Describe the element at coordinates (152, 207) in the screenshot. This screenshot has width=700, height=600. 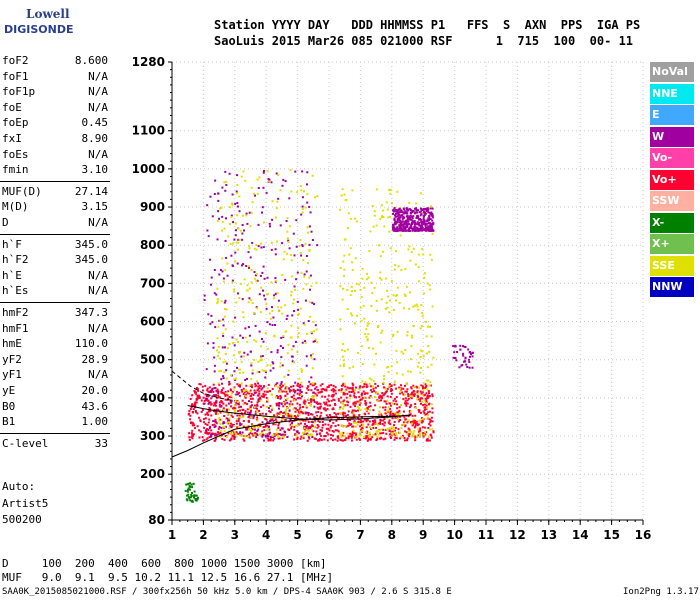
I see `y-tick-label: 900` at that location.